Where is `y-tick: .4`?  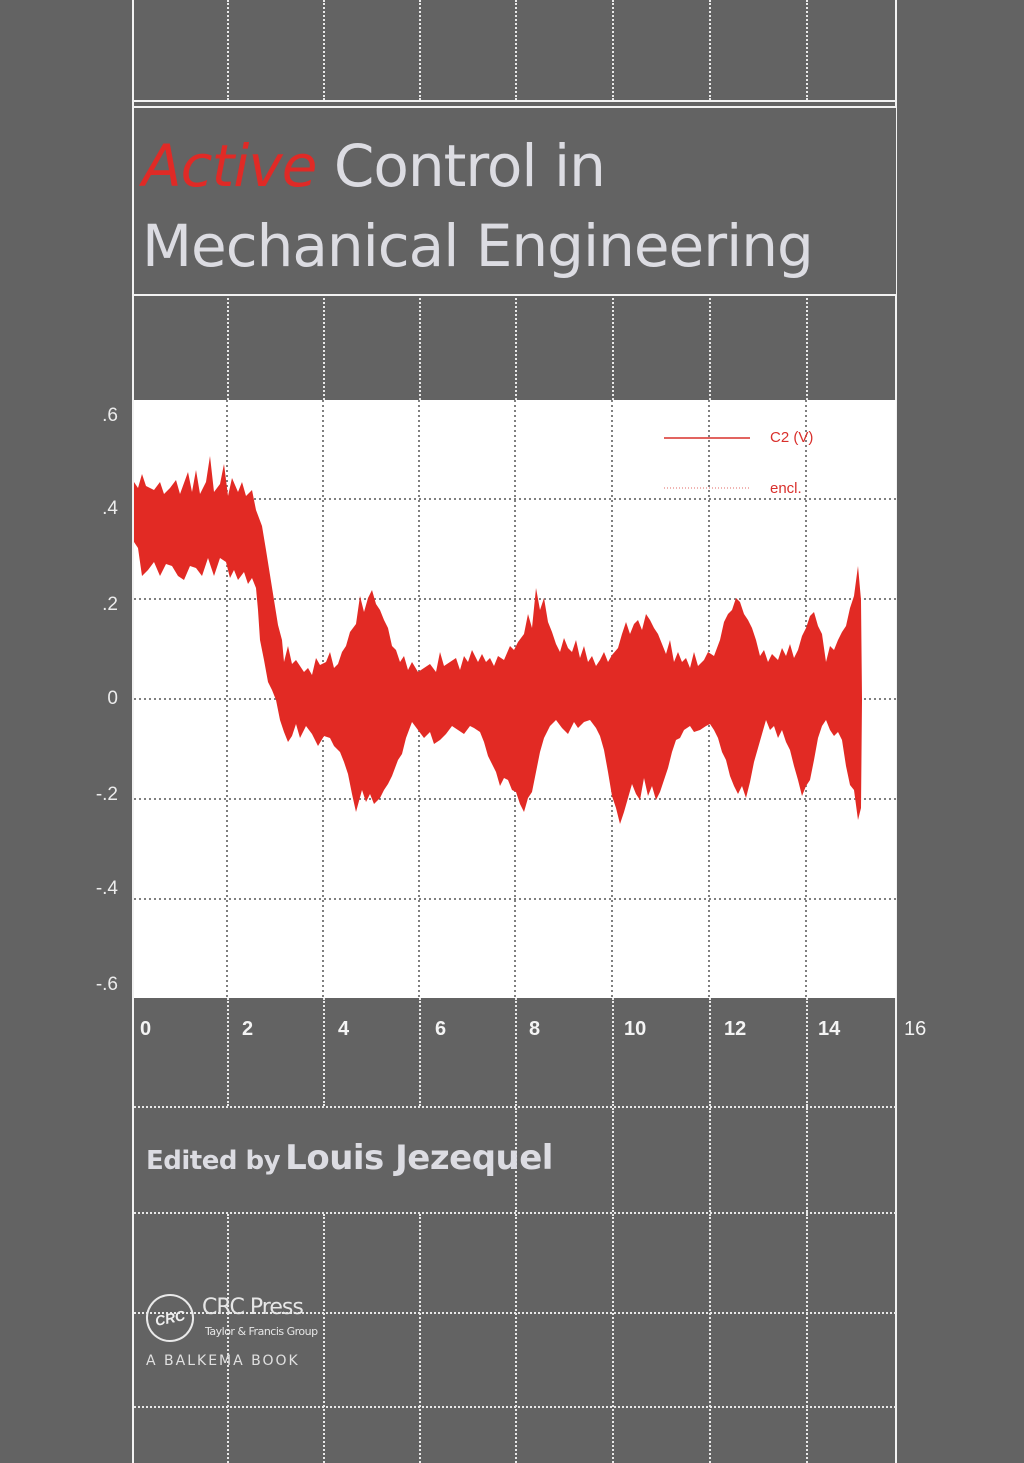 y-tick: .4 is located at coordinates (110, 508).